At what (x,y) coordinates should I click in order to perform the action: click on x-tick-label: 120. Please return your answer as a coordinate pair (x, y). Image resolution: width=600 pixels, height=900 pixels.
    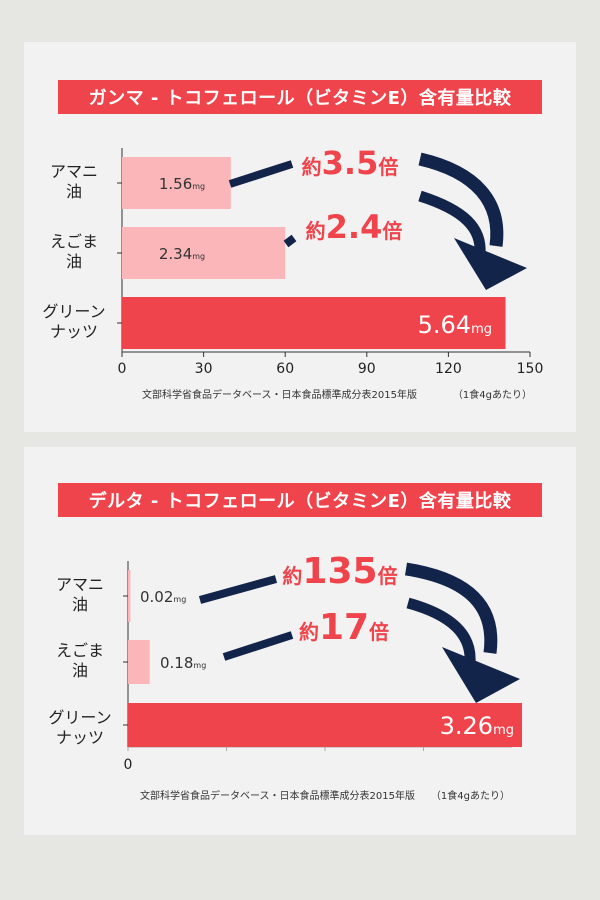
    Looking at the image, I should click on (448, 369).